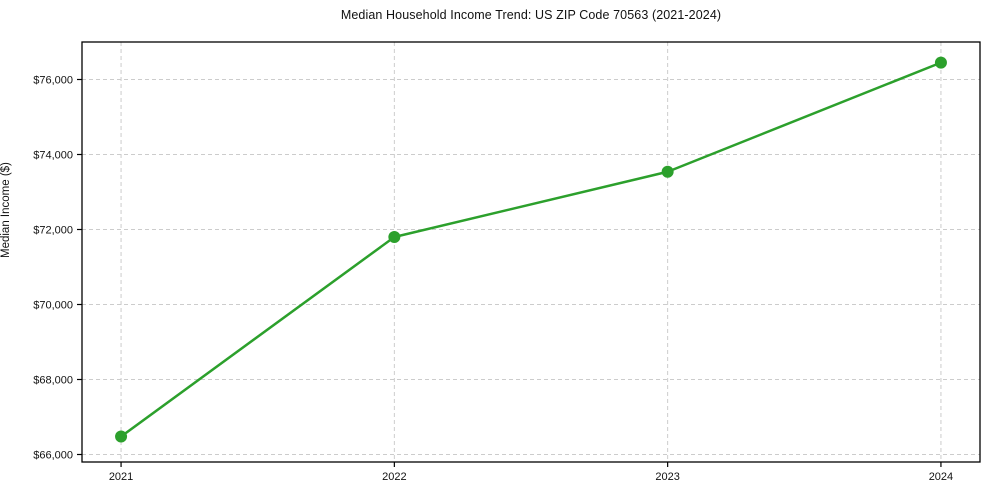  Describe the element at coordinates (121, 477) in the screenshot. I see `x-tick-label: 2021` at that location.